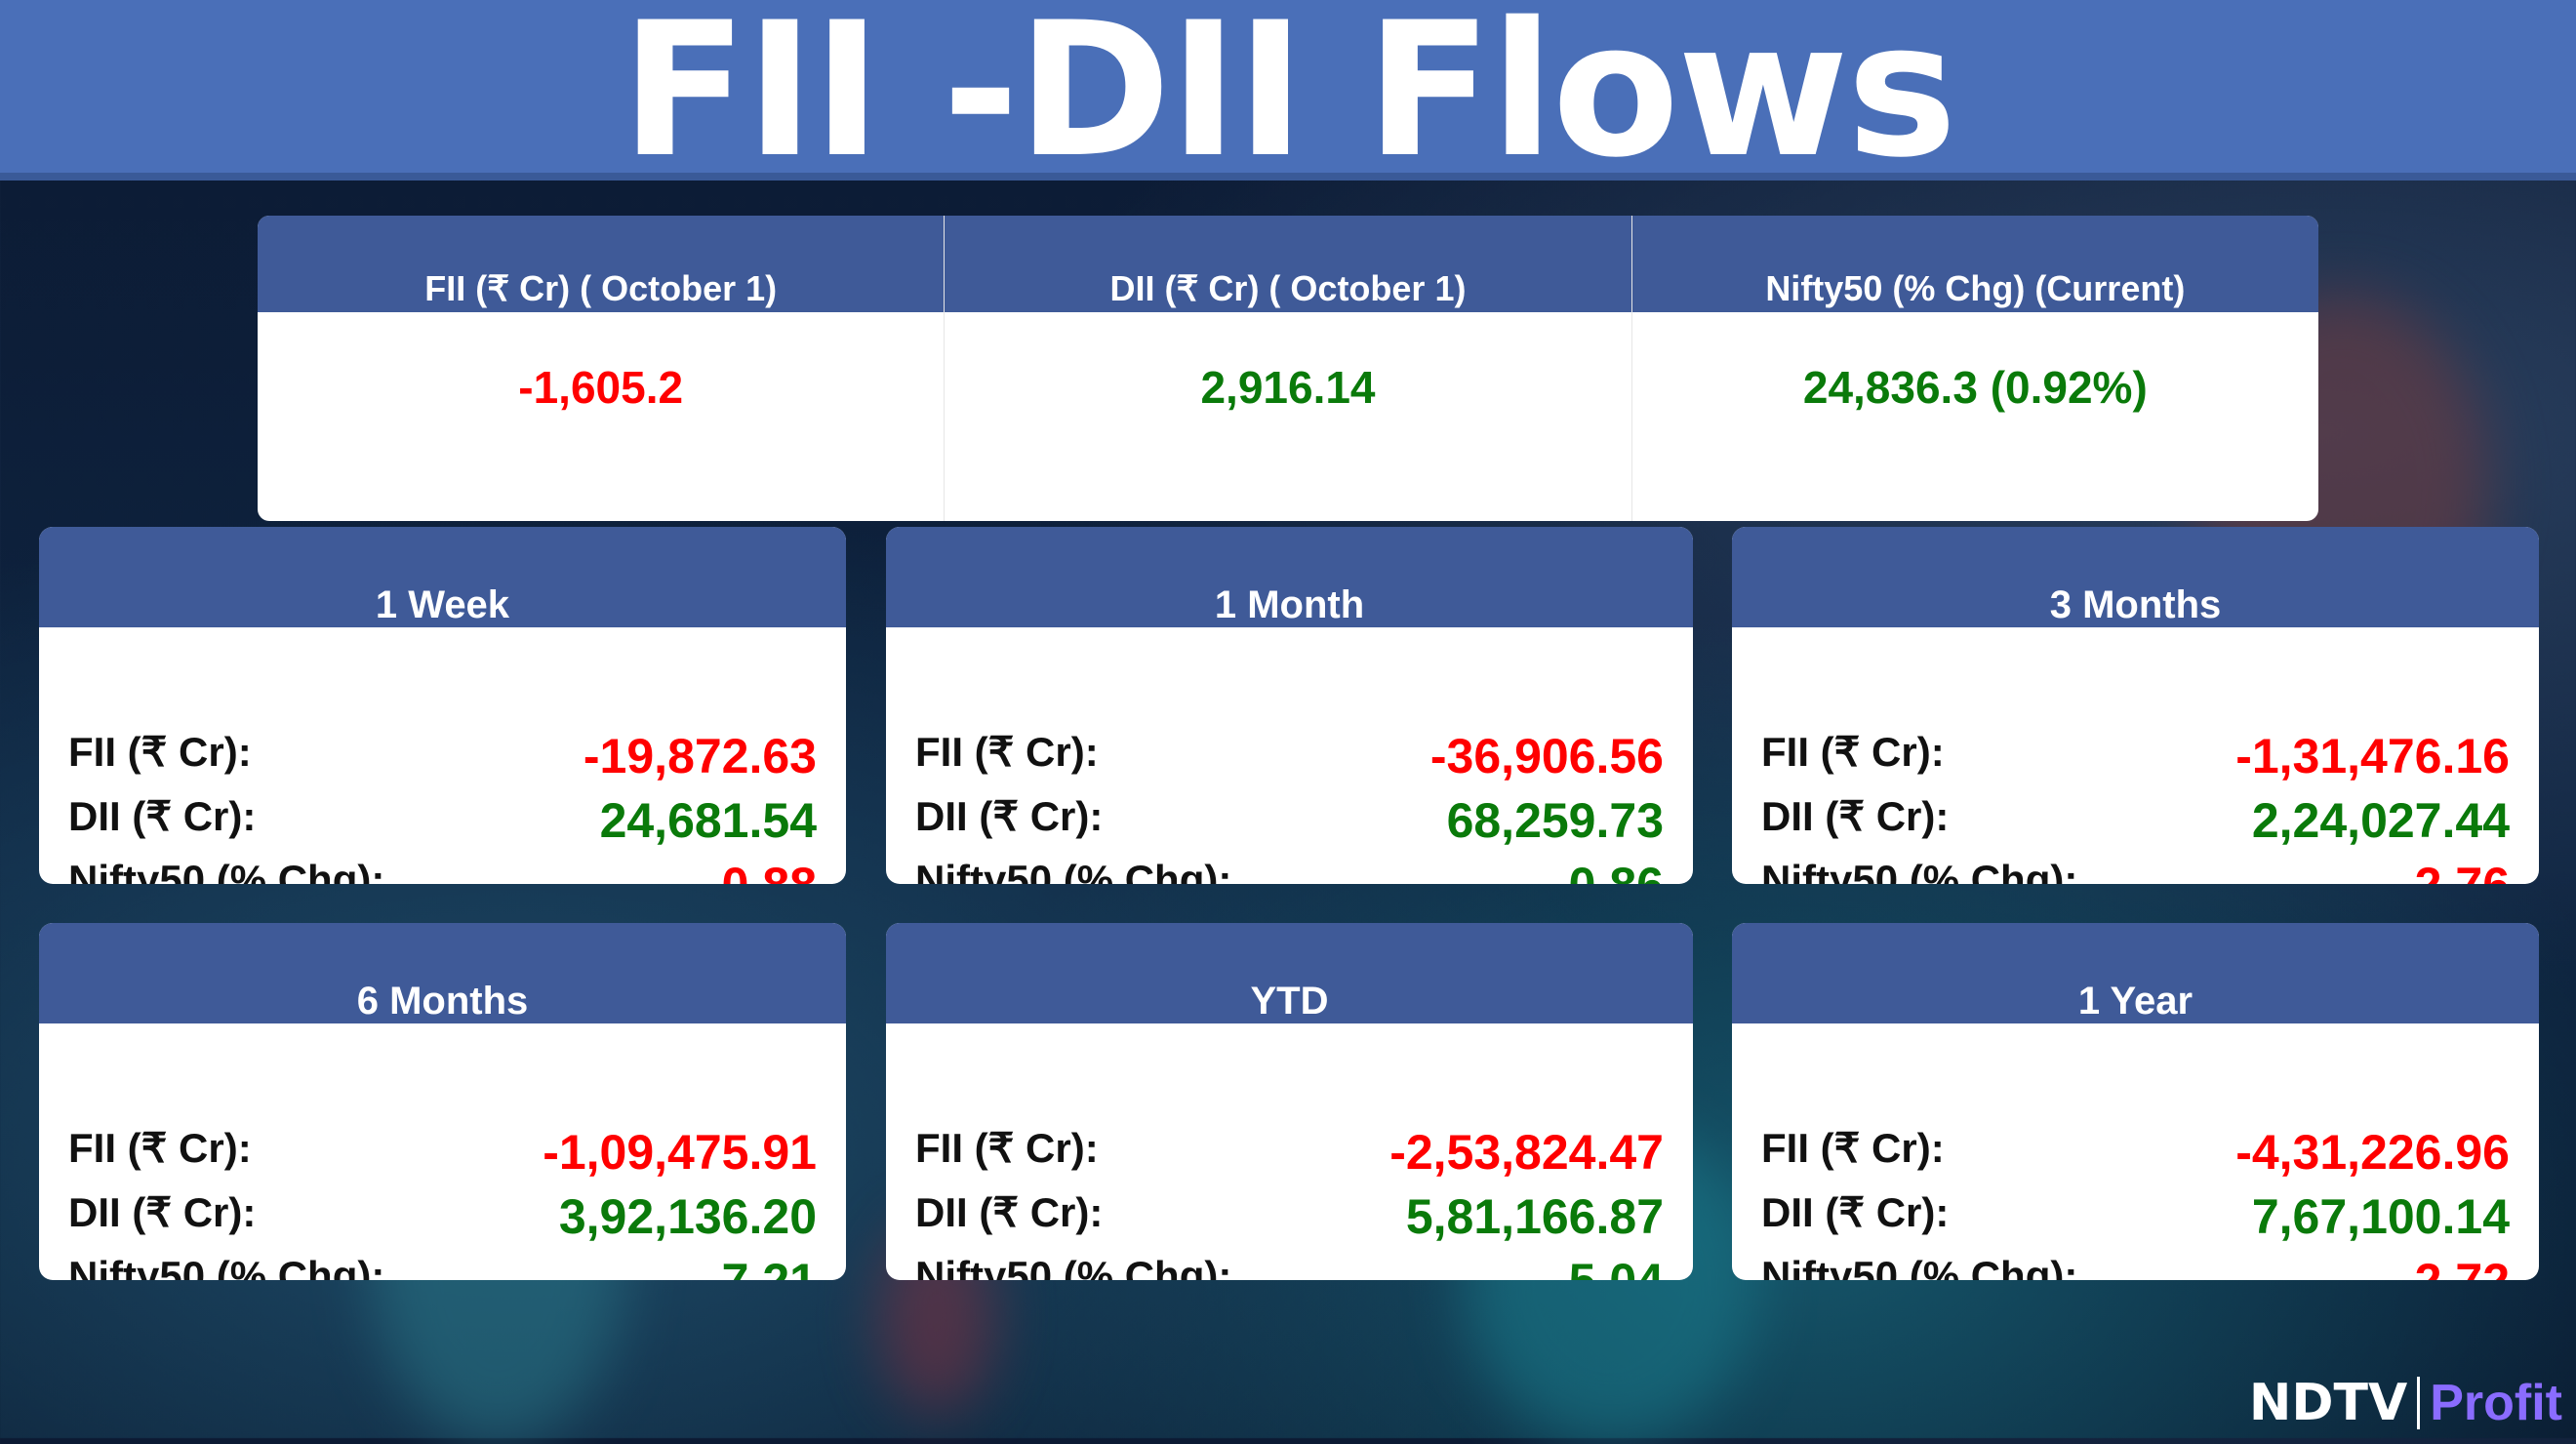 Image resolution: width=2576 pixels, height=1444 pixels. I want to click on column-header: DII (₹ Cr) ( October 1), so click(1288, 264).